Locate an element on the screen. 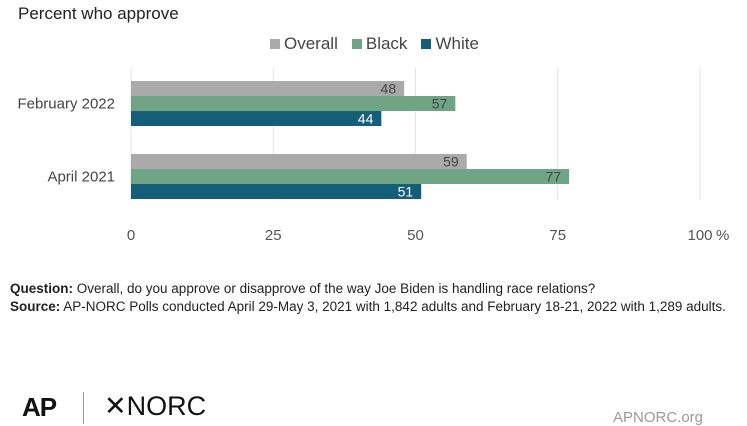 The height and width of the screenshot is (426, 747). legend-item-black: Black is located at coordinates (379, 44).